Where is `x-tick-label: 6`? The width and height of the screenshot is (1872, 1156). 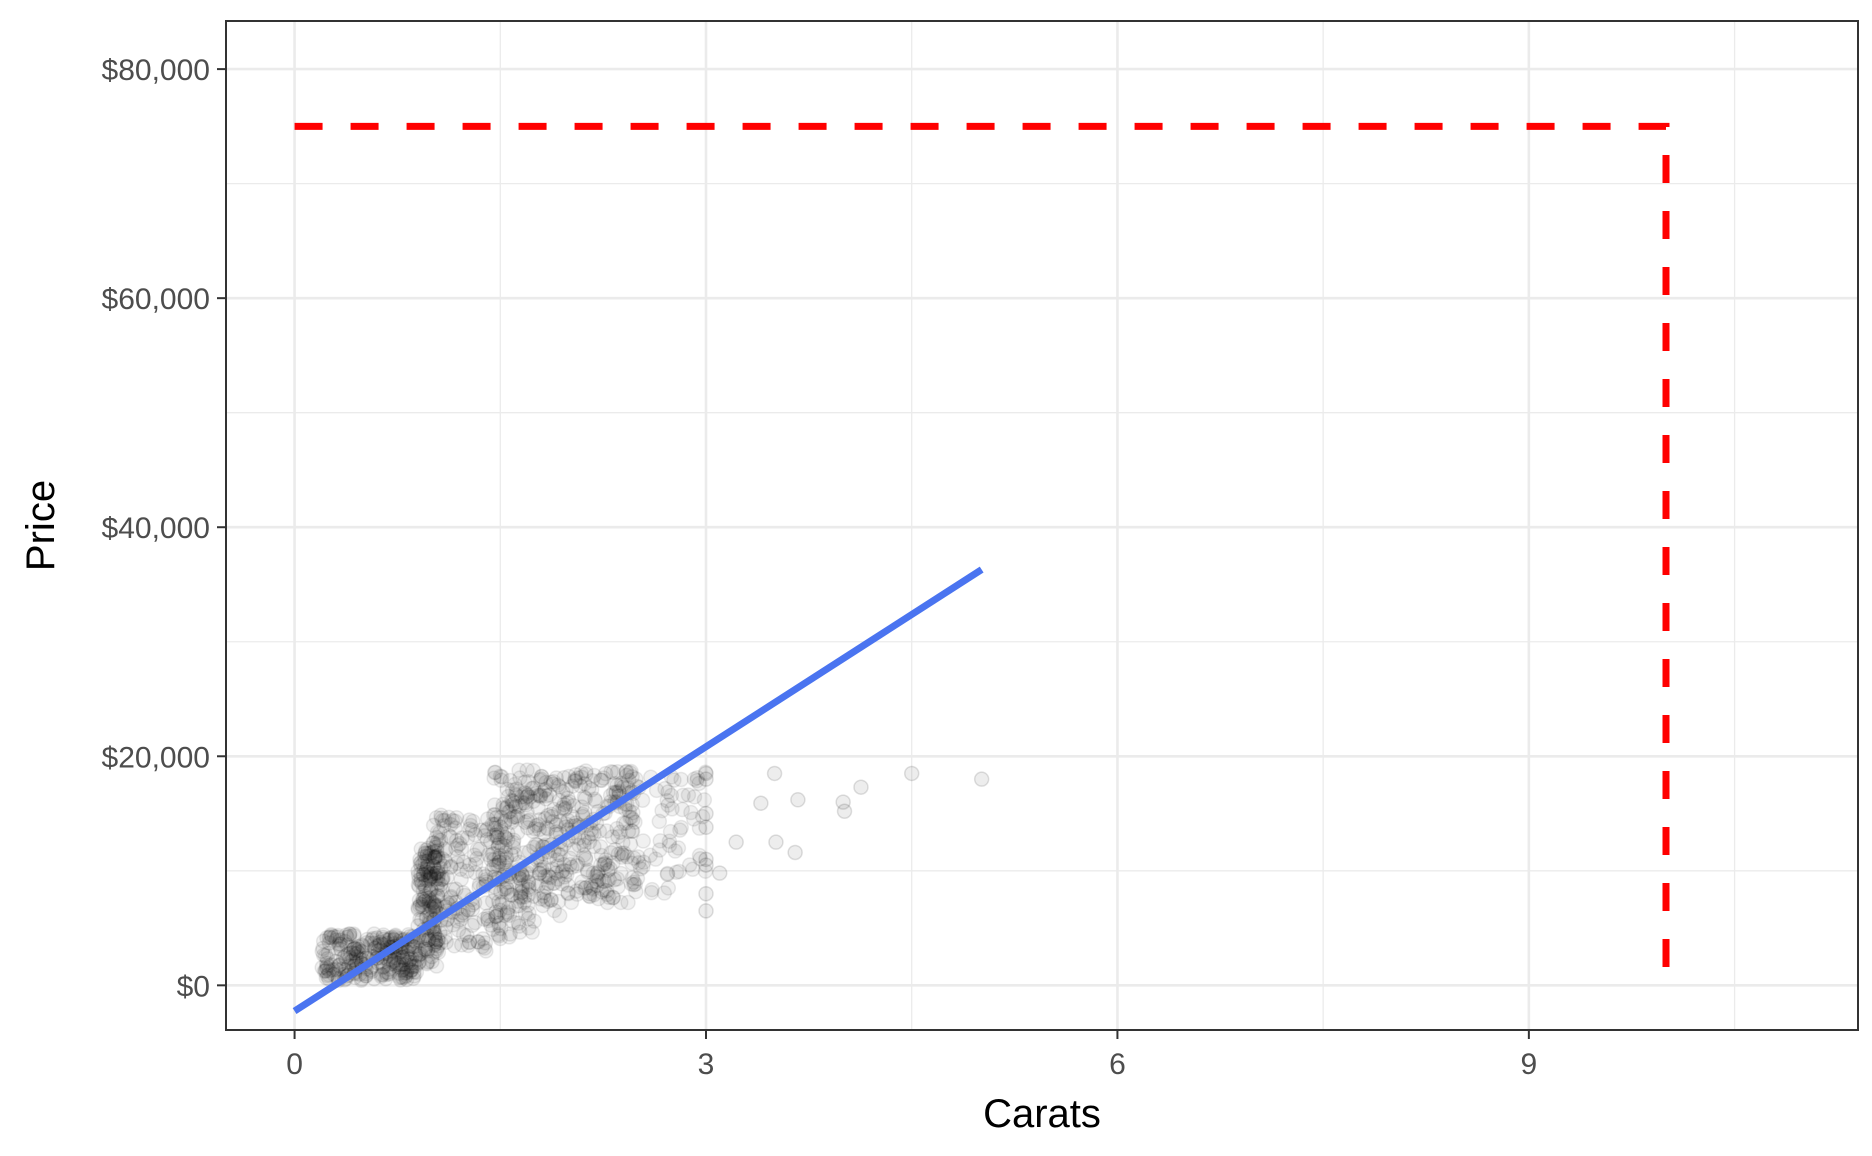 x-tick-label: 6 is located at coordinates (1117, 1064).